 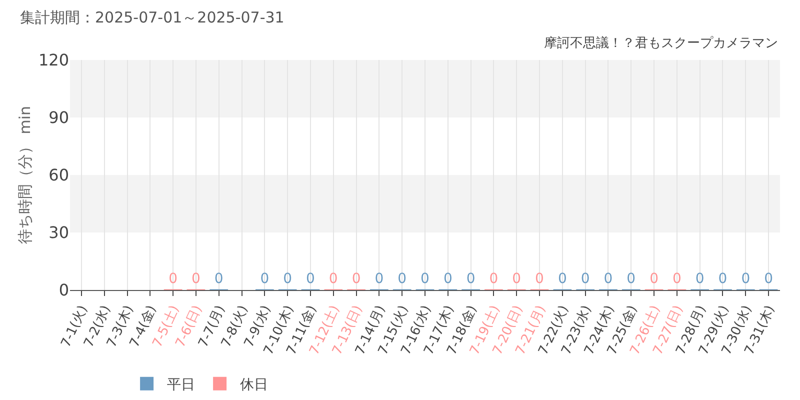 What do you see at coordinates (58, 232) in the screenshot?
I see `y-tick-label: 30` at bounding box center [58, 232].